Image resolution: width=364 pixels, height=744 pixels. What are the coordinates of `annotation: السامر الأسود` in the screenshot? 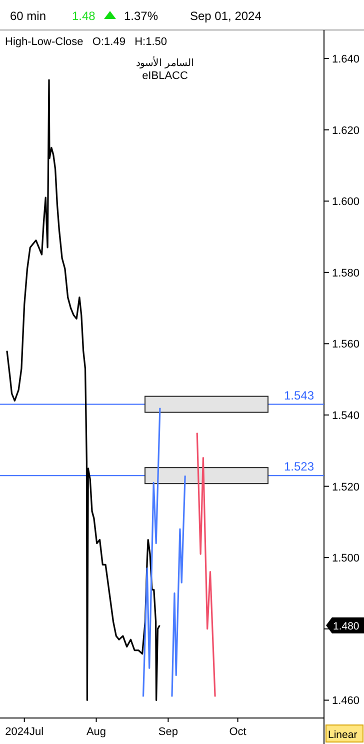 It's located at (165, 63).